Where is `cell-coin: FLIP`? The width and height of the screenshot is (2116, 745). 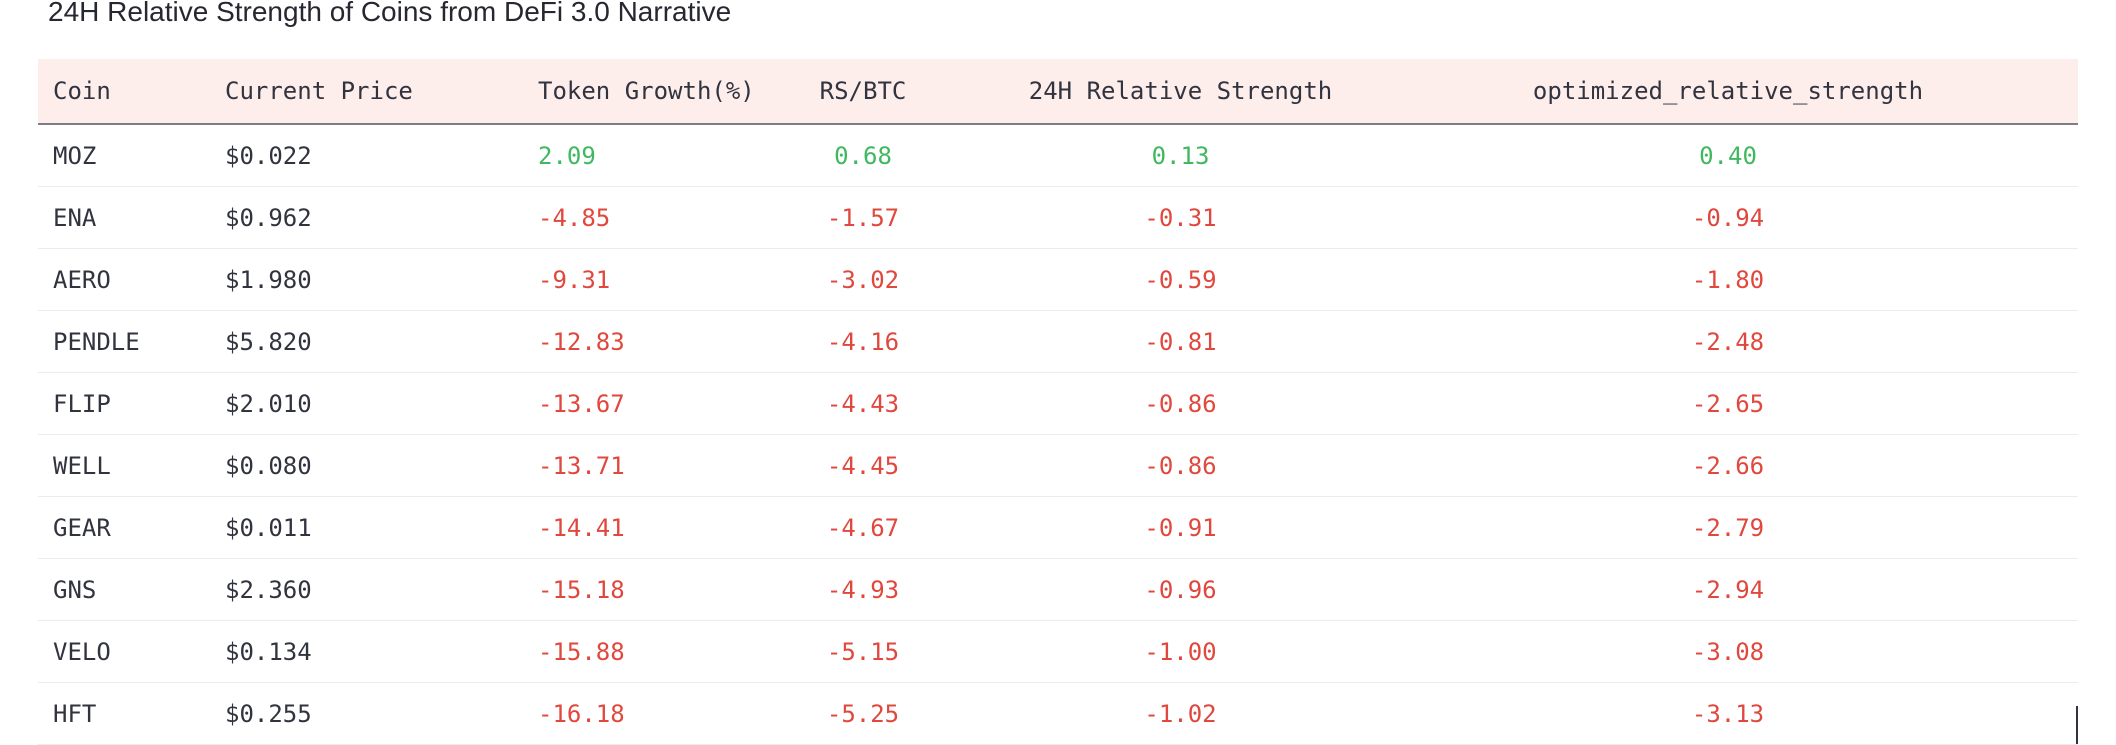 cell-coin: FLIP is located at coordinates (124, 403).